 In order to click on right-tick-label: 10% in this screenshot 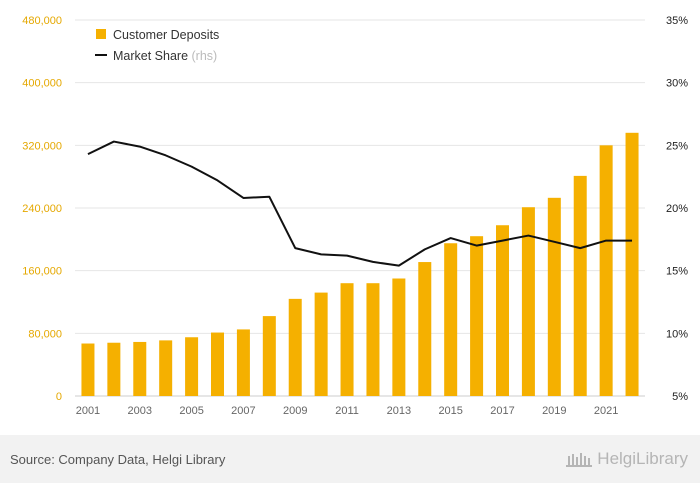, I will do `click(677, 334)`.